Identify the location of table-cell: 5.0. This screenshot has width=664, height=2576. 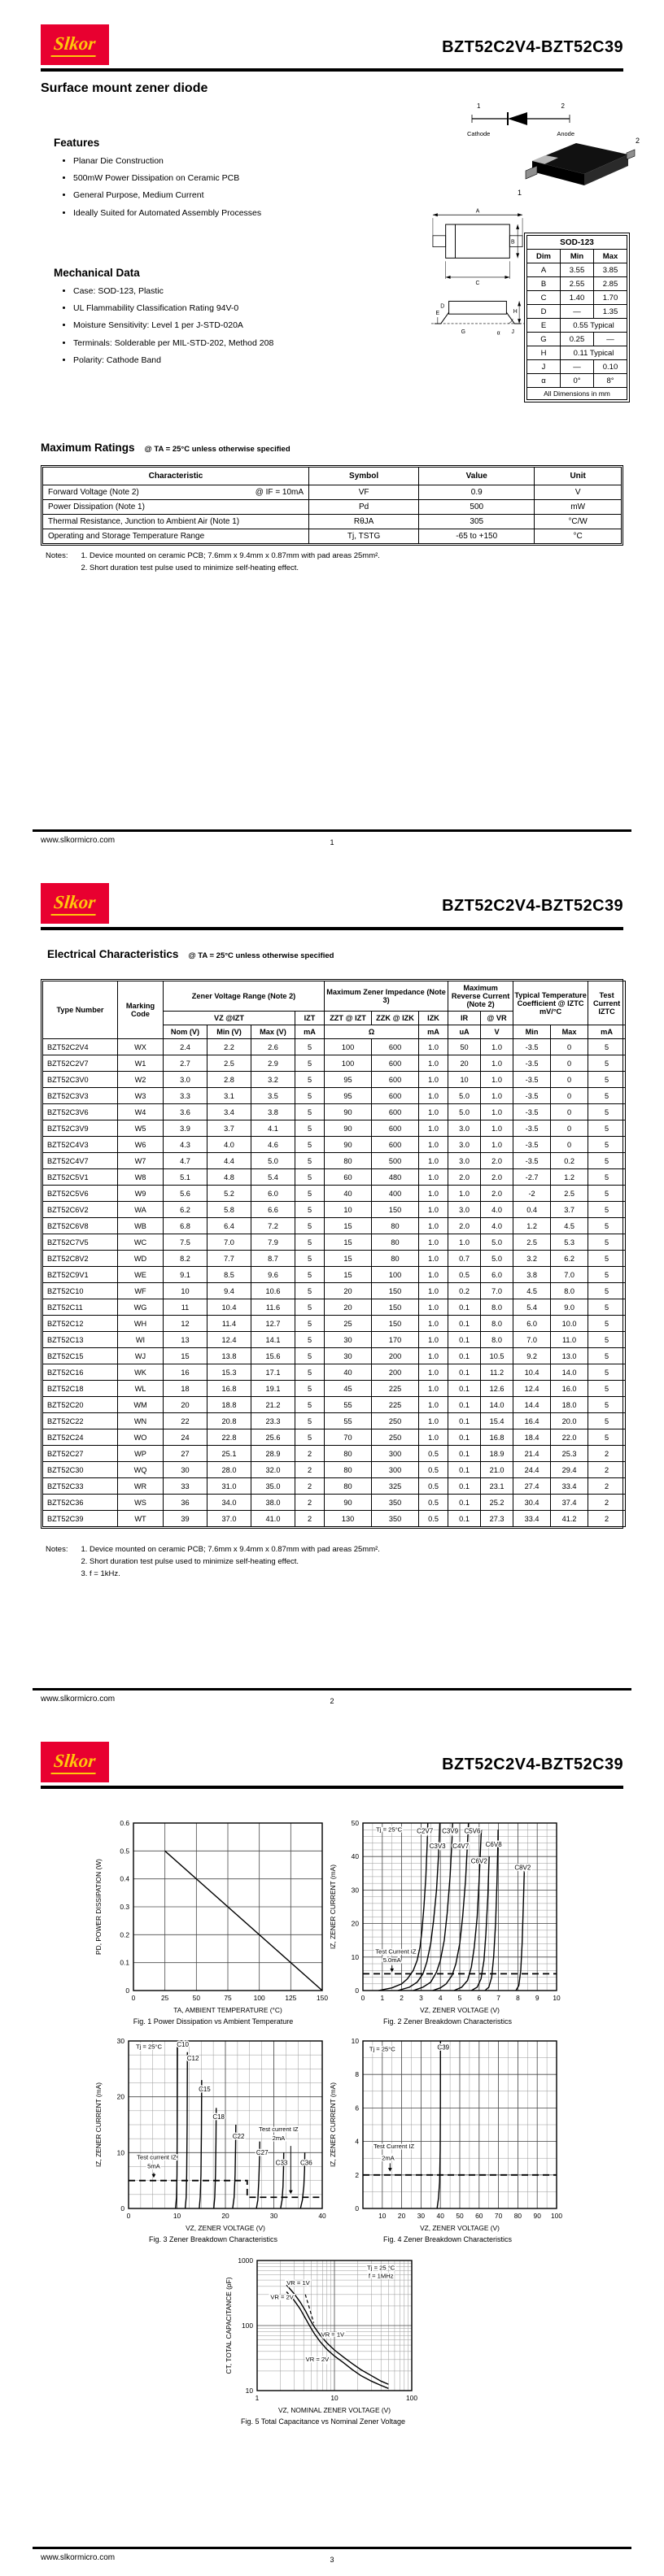
(465, 1095).